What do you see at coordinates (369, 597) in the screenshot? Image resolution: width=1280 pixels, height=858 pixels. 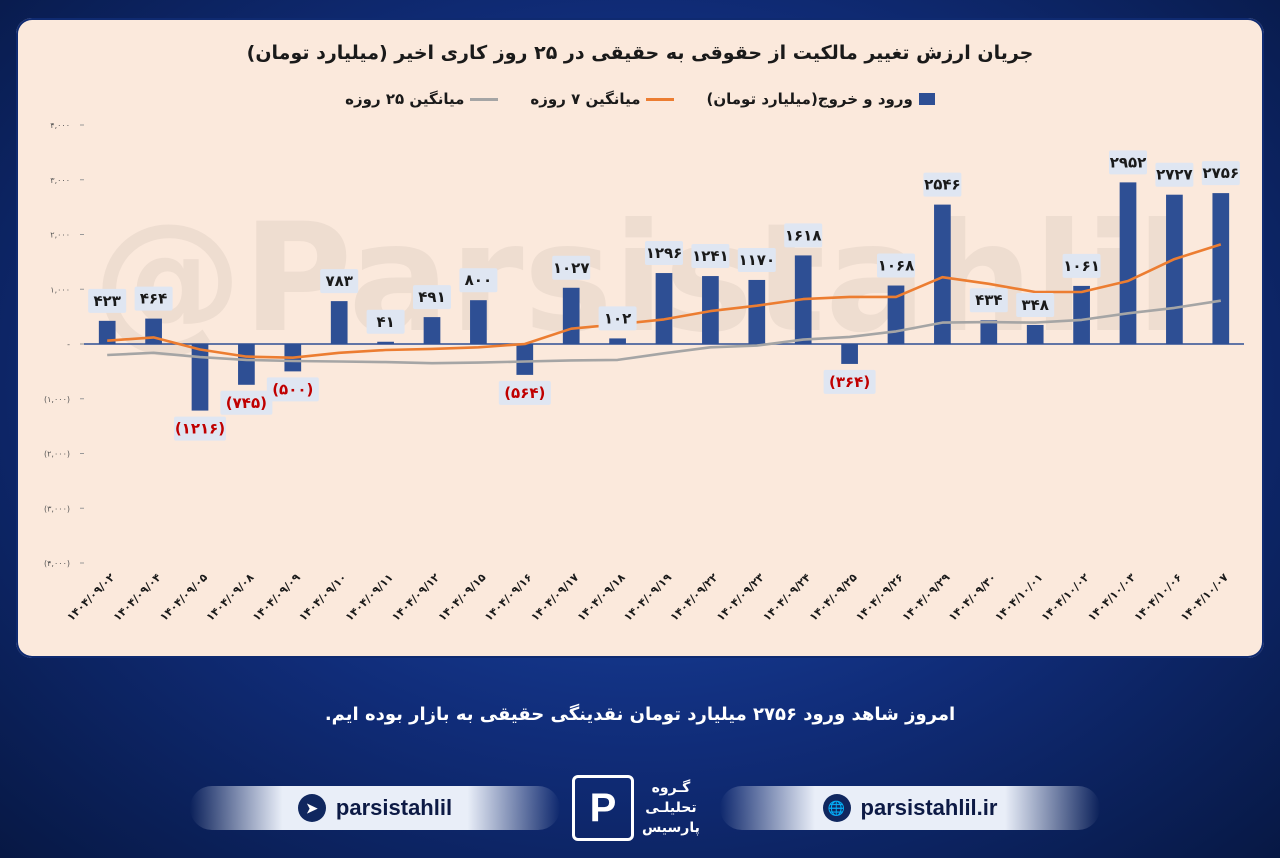 I see `x-tick-label: ۱۴۰۴/۰۹/۱۱` at bounding box center [369, 597].